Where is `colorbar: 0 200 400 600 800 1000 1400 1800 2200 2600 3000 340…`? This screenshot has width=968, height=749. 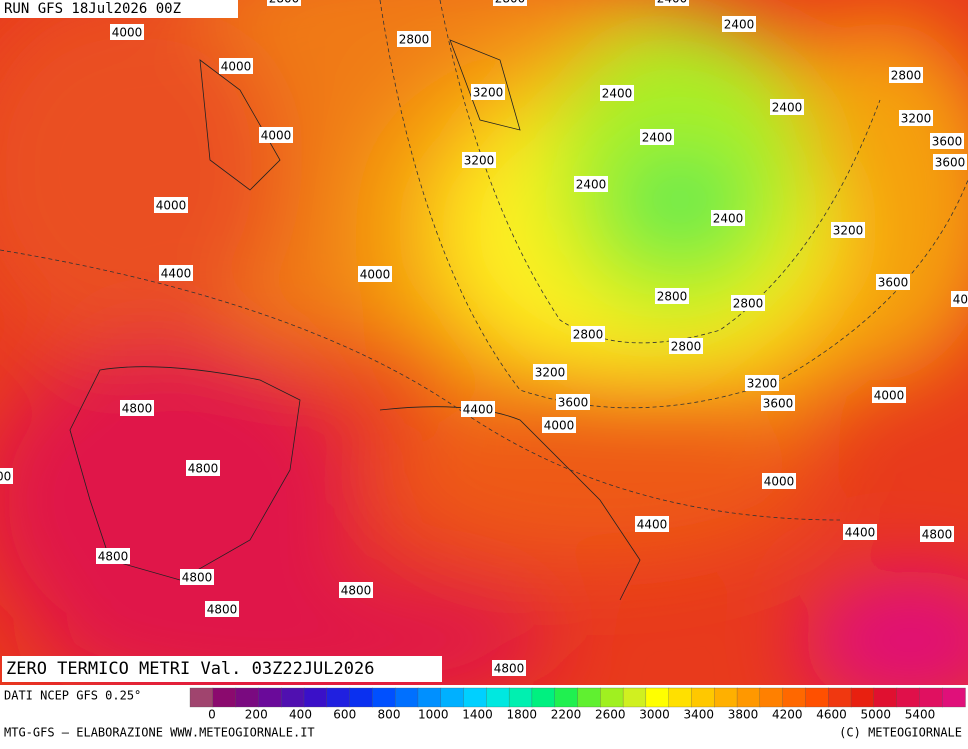 colorbar: 0 200 400 600 800 1000 1400 1800 2200 2600 3000 340… is located at coordinates (577, 704).